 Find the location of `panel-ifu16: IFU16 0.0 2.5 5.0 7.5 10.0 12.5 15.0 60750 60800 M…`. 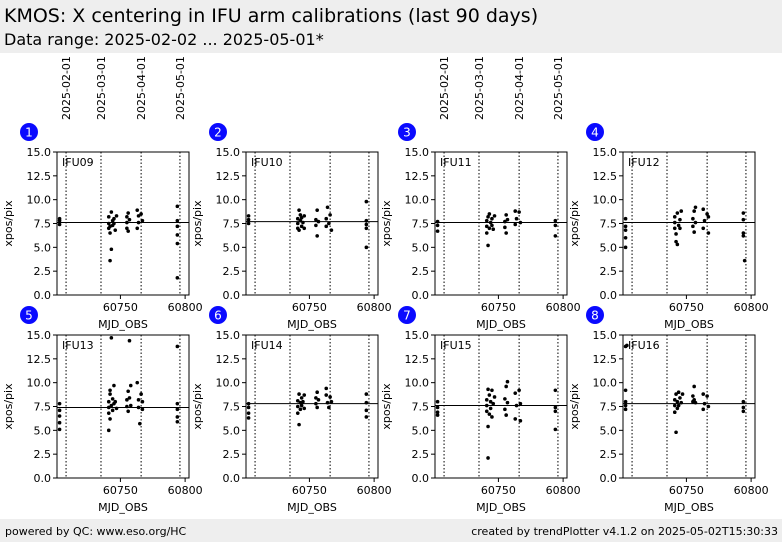

panel-ifu16: IFU16 0.0 2.5 5.0 7.5 10.0 12.5 15.0 60750 60800 M… is located at coordinates (668, 410).